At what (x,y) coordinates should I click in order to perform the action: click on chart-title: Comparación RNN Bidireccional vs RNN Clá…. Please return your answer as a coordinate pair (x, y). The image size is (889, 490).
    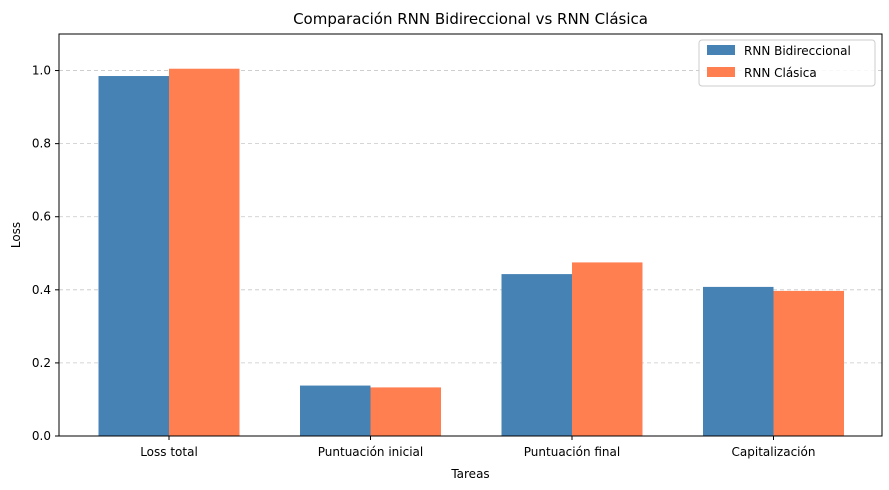
    Looking at the image, I should click on (470, 19).